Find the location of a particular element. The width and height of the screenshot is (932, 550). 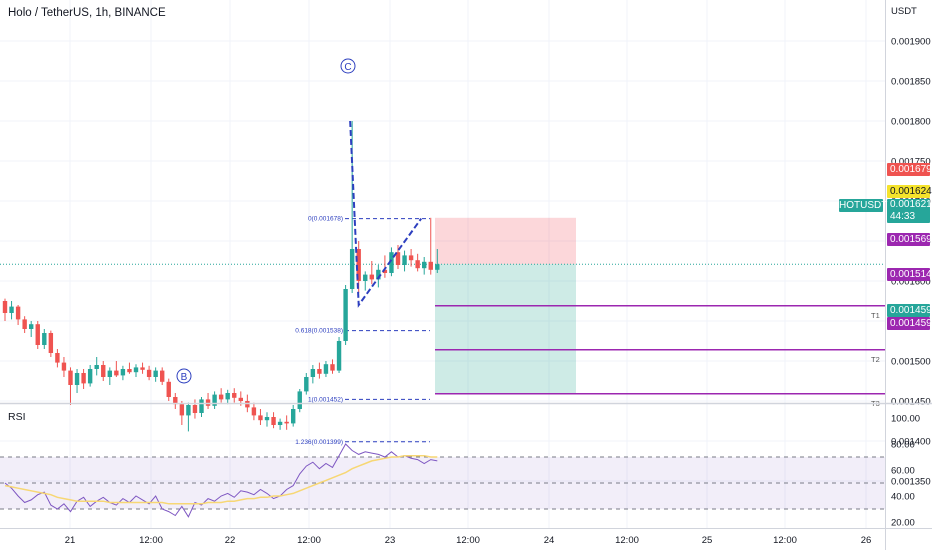

fib-label: 1.236(0.001399) is located at coordinates (319, 442).